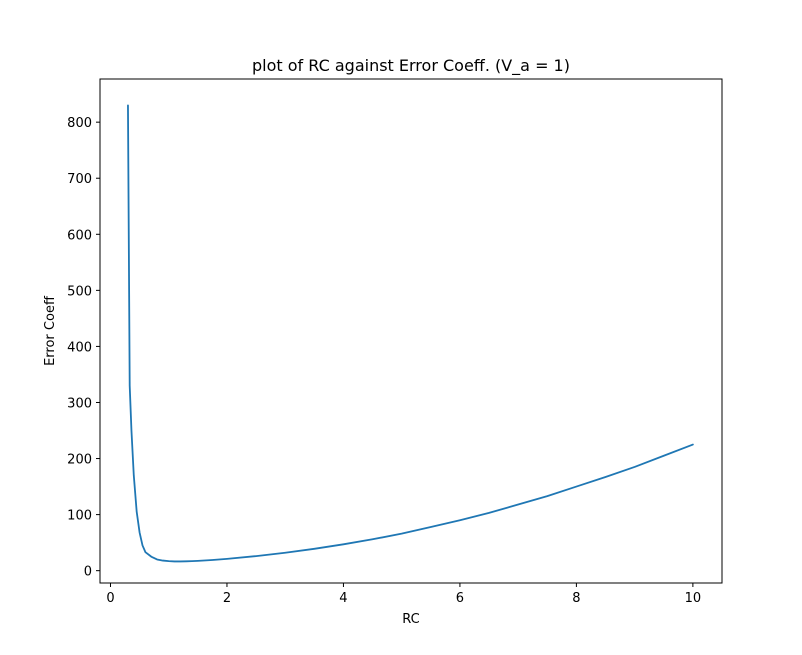  I want to click on y-axis-label: Error Coeff, so click(50, 330).